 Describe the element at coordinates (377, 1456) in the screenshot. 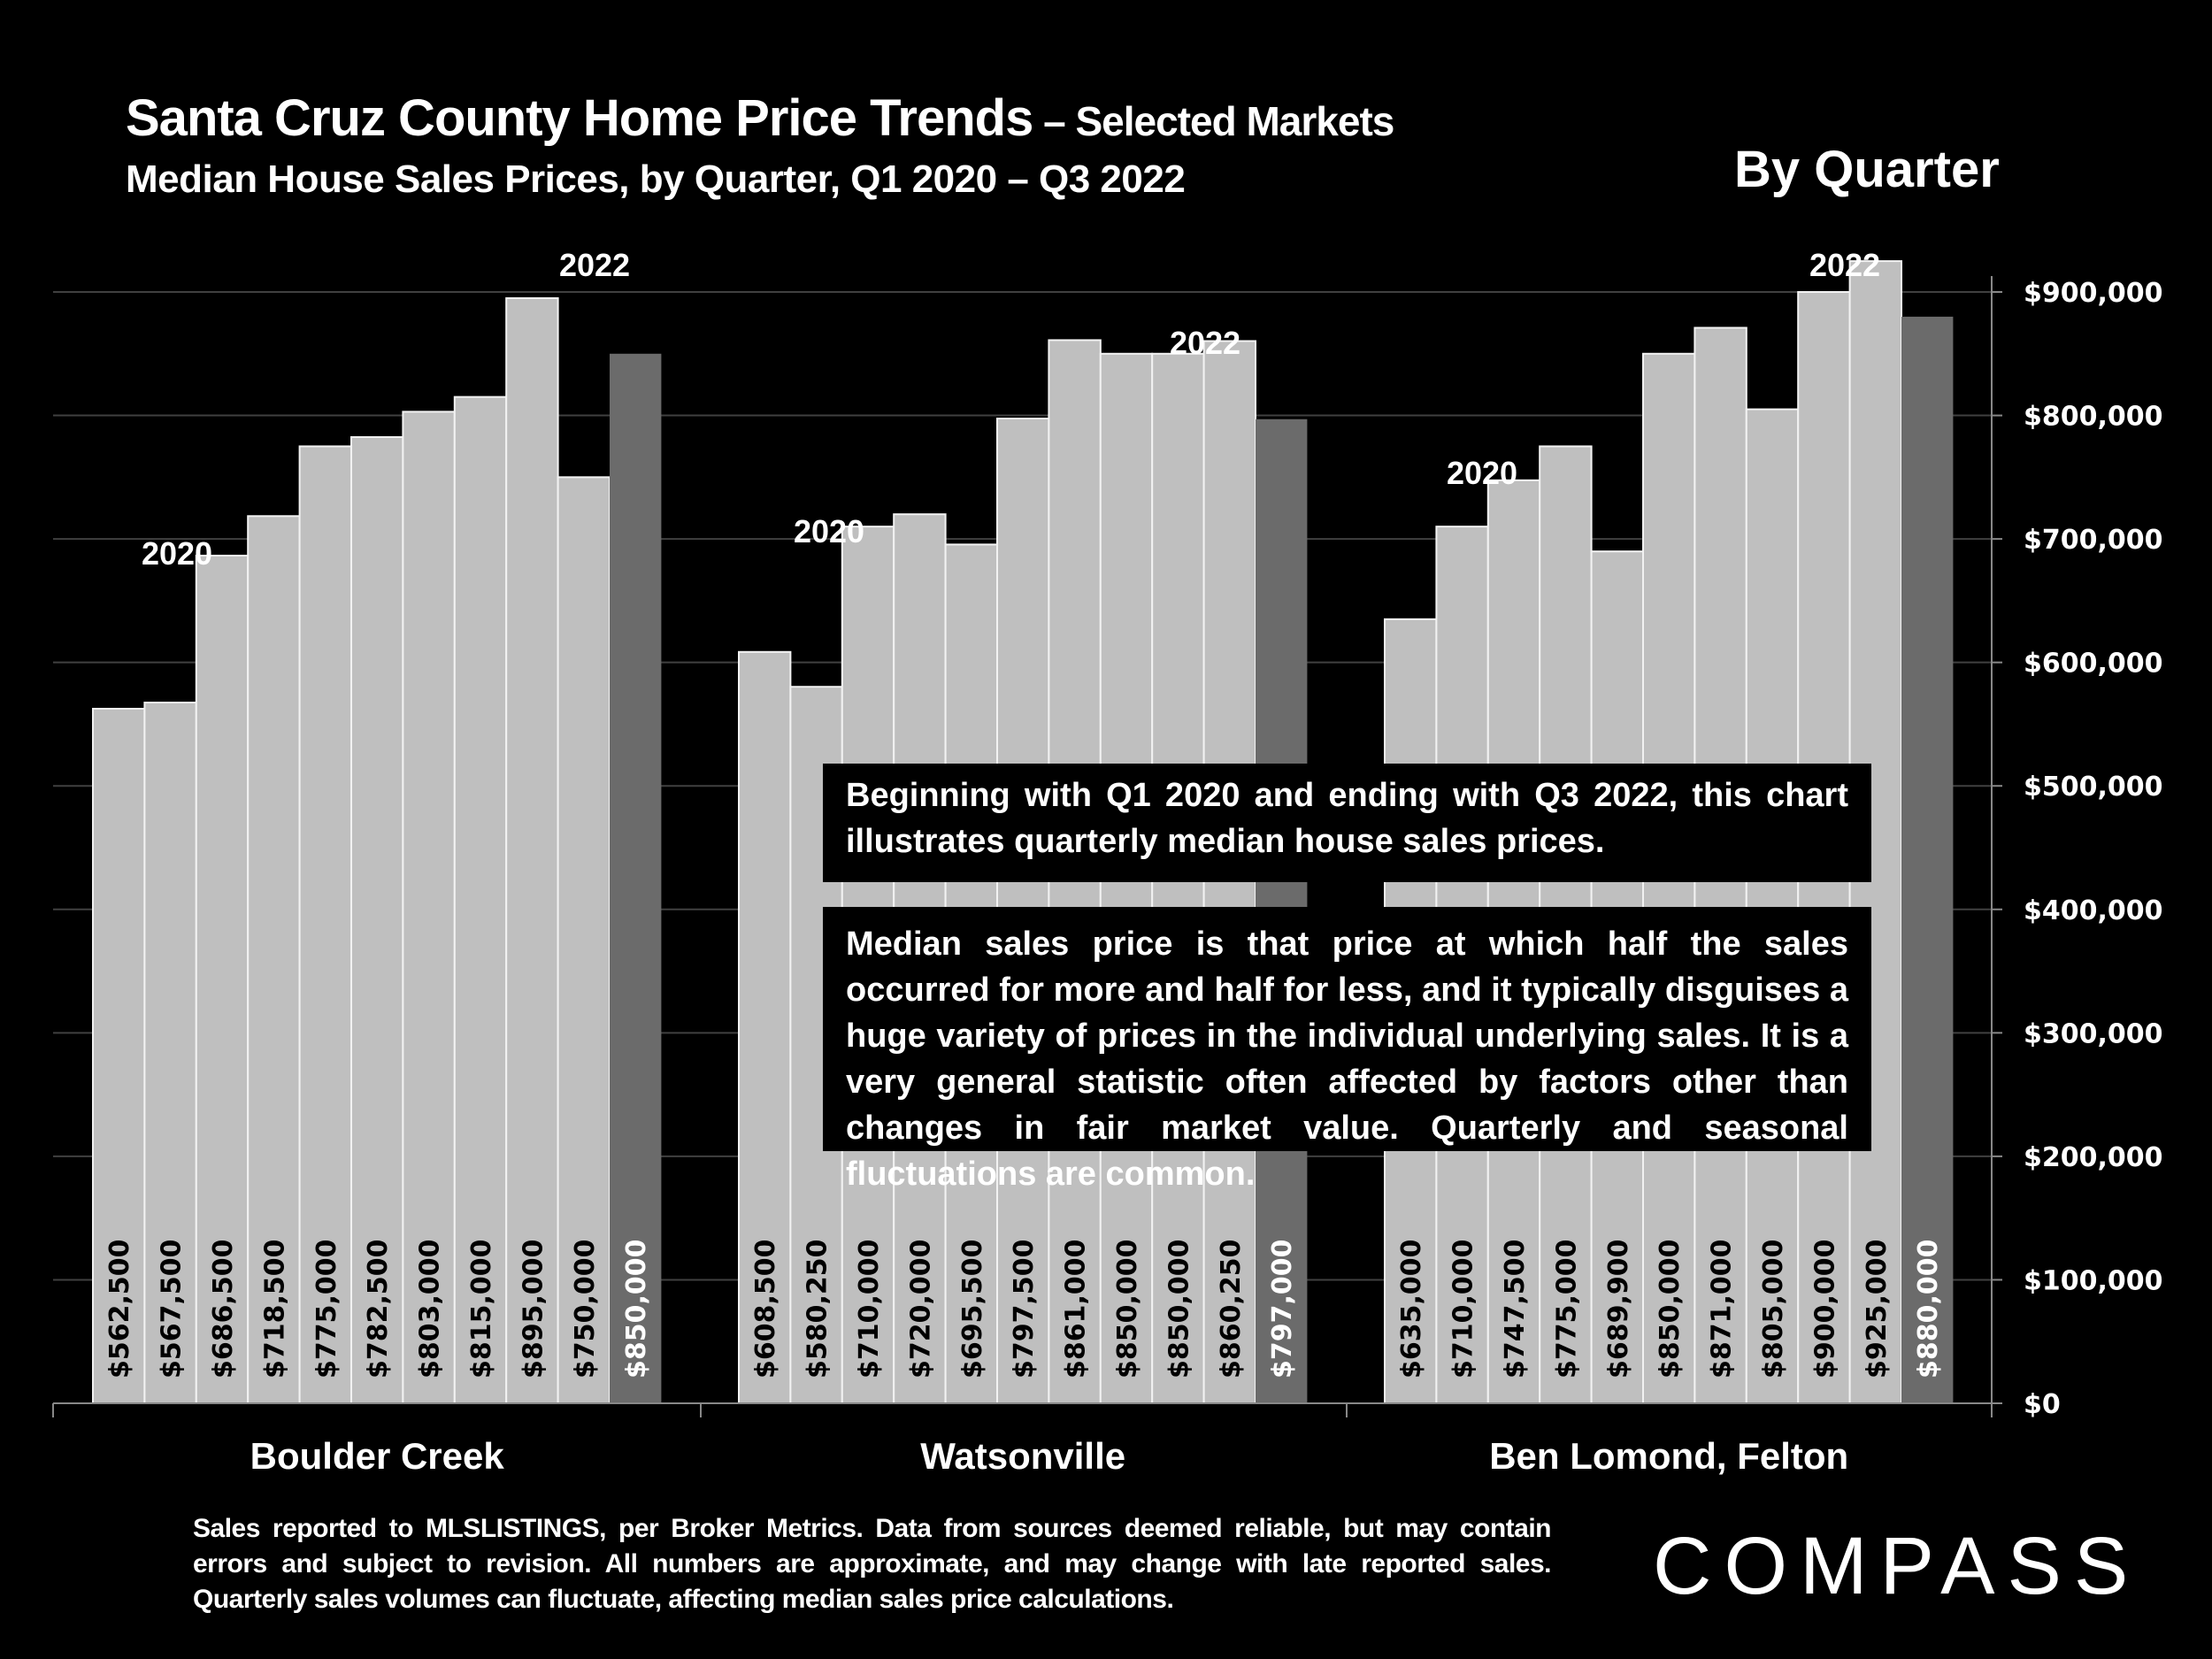

I see `category-label: Boulder Creek` at that location.